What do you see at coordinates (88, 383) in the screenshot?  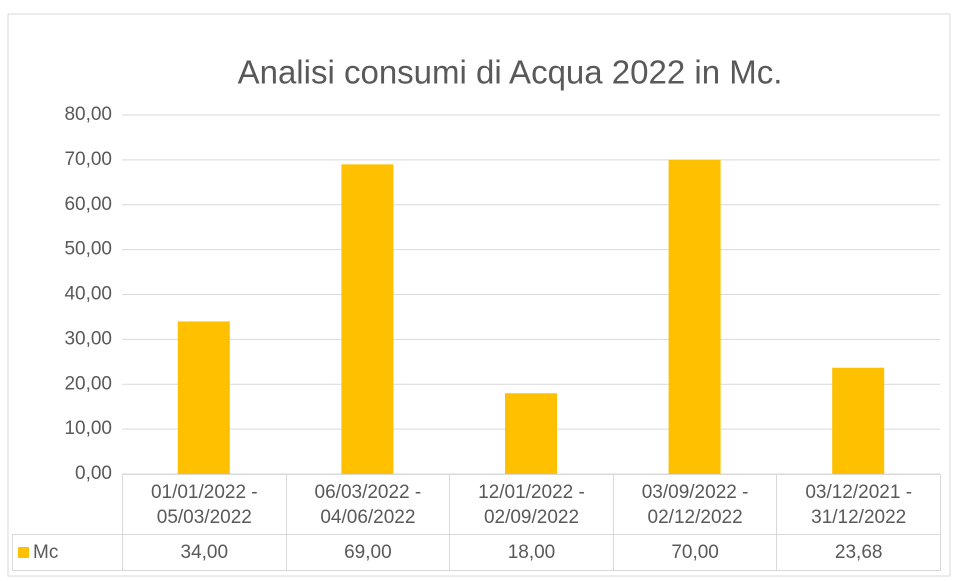 I see `y-tick-label: 20,00` at bounding box center [88, 383].